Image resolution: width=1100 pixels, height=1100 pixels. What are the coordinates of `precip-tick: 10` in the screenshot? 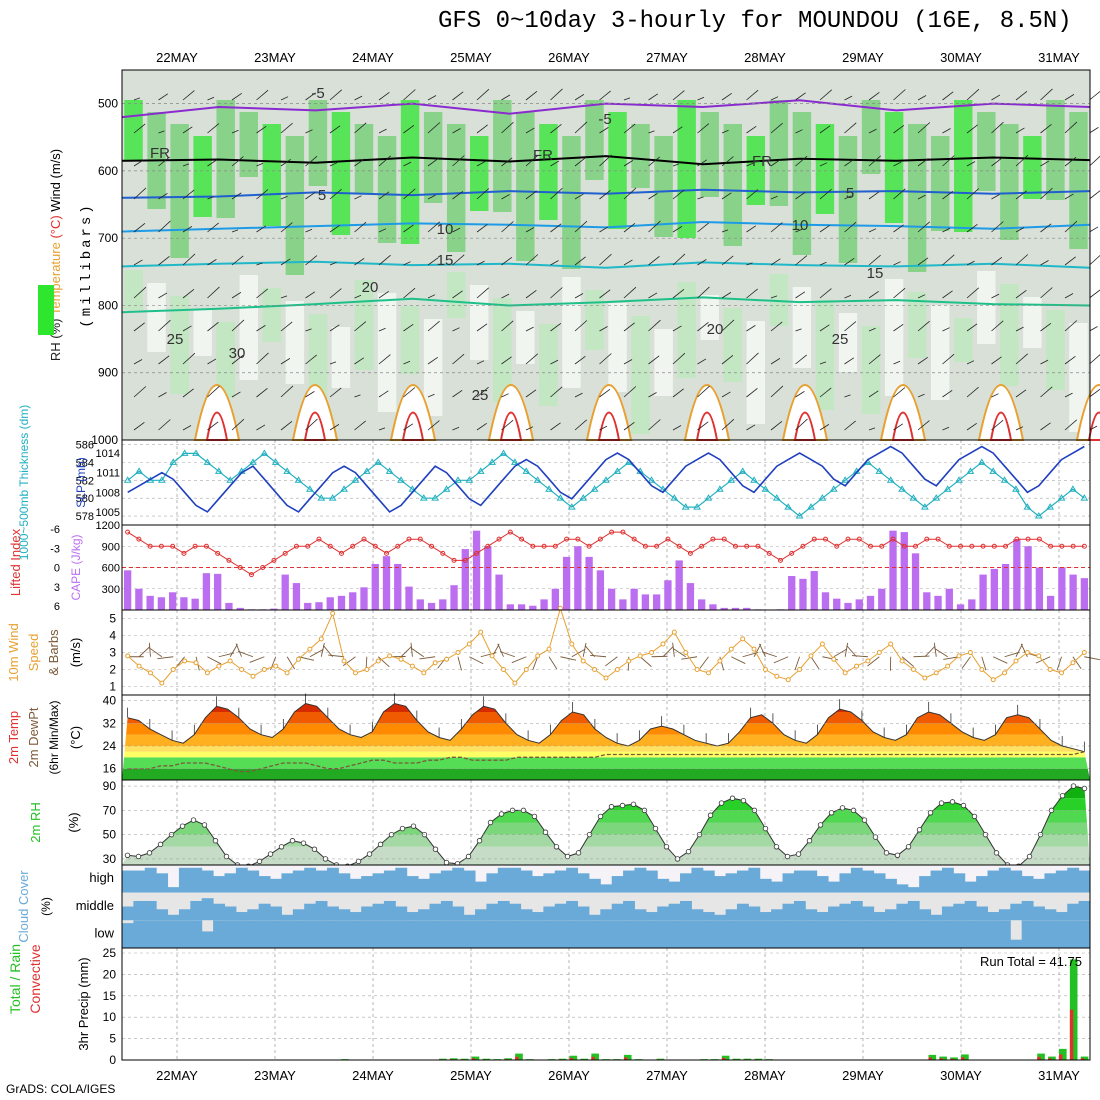 It's located at (110, 1017).